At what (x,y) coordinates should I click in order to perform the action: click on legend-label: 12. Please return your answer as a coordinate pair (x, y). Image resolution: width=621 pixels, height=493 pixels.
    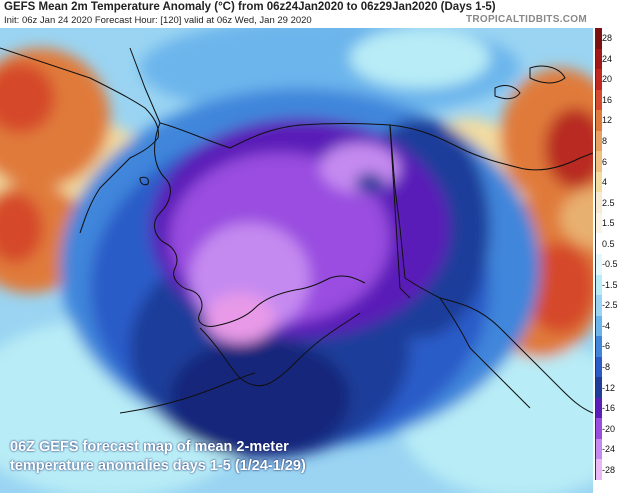
    Looking at the image, I should click on (607, 120).